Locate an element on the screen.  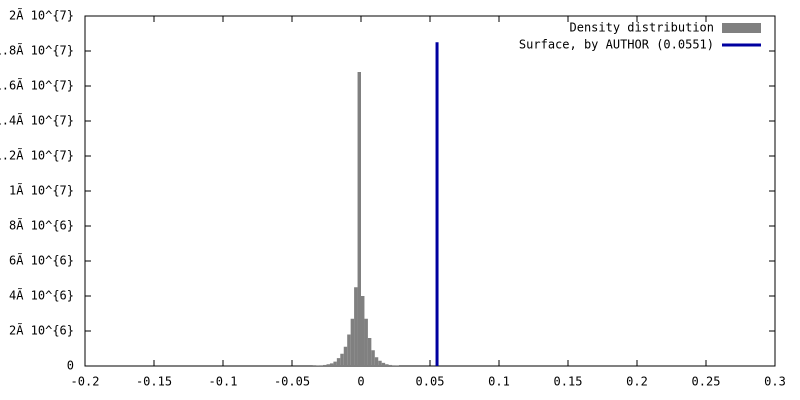
x-tick-label: 0.3 is located at coordinates (775, 382).